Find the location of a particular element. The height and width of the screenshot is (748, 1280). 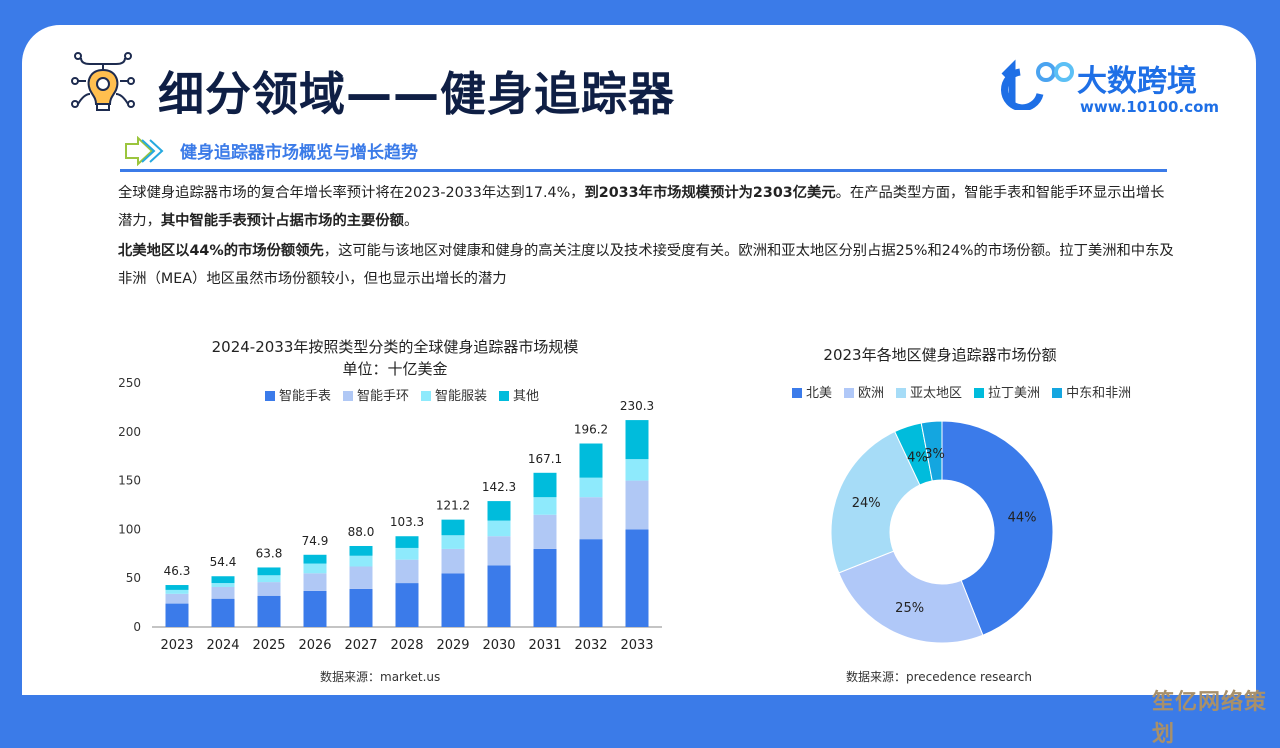

y-tick-label: 0 is located at coordinates (137, 627).